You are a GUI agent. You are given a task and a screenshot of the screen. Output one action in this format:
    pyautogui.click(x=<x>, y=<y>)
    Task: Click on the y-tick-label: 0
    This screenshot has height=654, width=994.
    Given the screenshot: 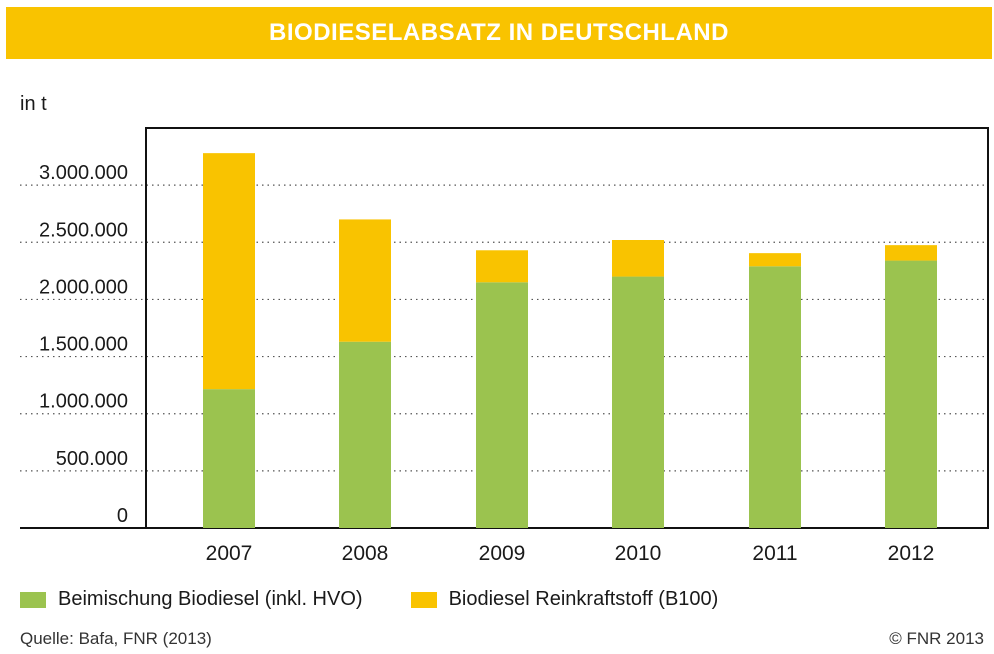 What is the action you would take?
    pyautogui.click(x=122, y=516)
    